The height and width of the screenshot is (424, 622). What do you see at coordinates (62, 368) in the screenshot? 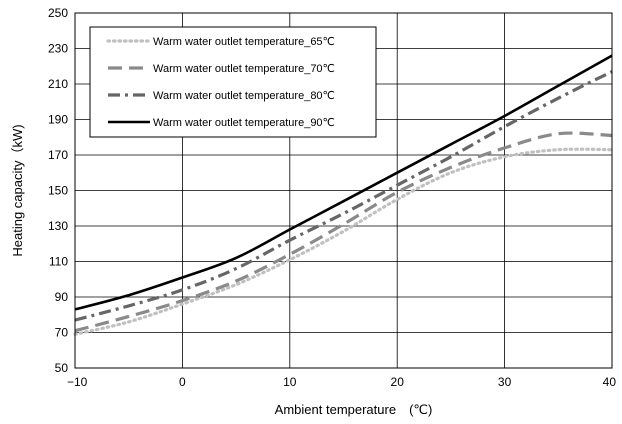
I see `y-tick-label: 50` at bounding box center [62, 368].